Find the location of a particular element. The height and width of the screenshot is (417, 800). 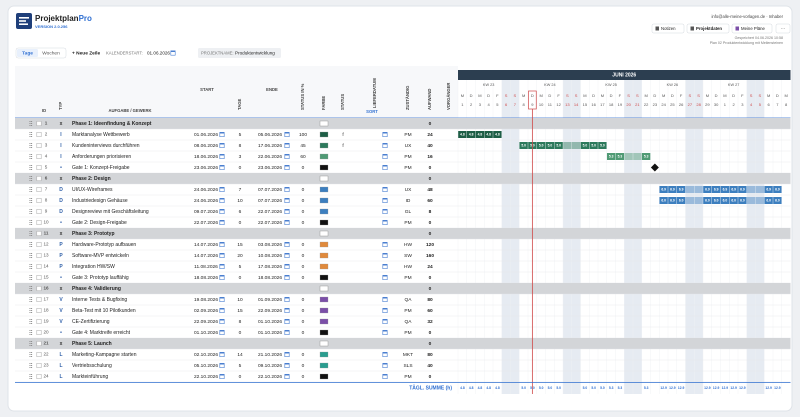

row-name: Gate 4: Marktreife erreicht is located at coordinates (101, 333).